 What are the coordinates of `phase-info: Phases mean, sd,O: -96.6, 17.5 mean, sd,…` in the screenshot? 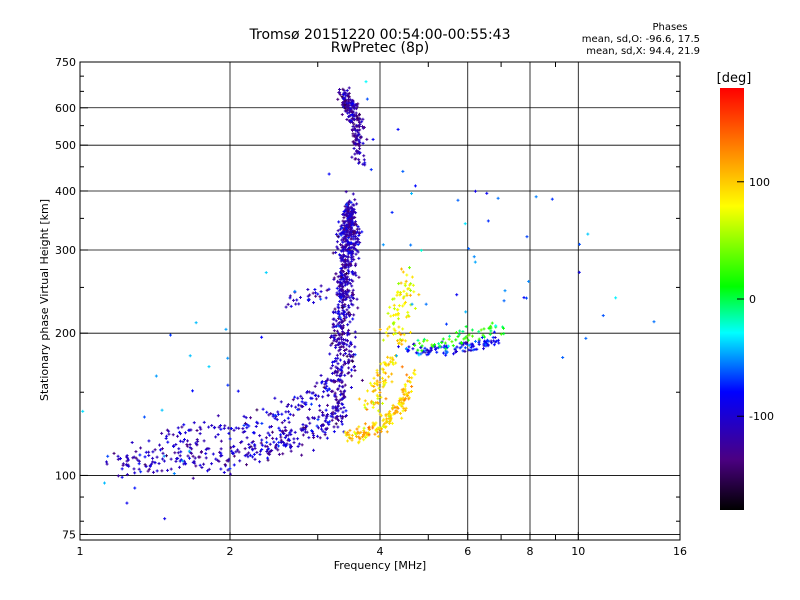 It's located at (640, 40).